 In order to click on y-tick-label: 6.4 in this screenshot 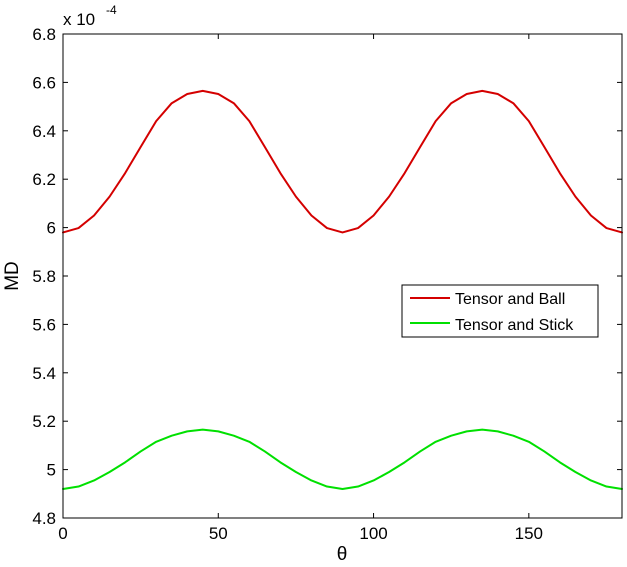, I will do `click(44, 131)`.